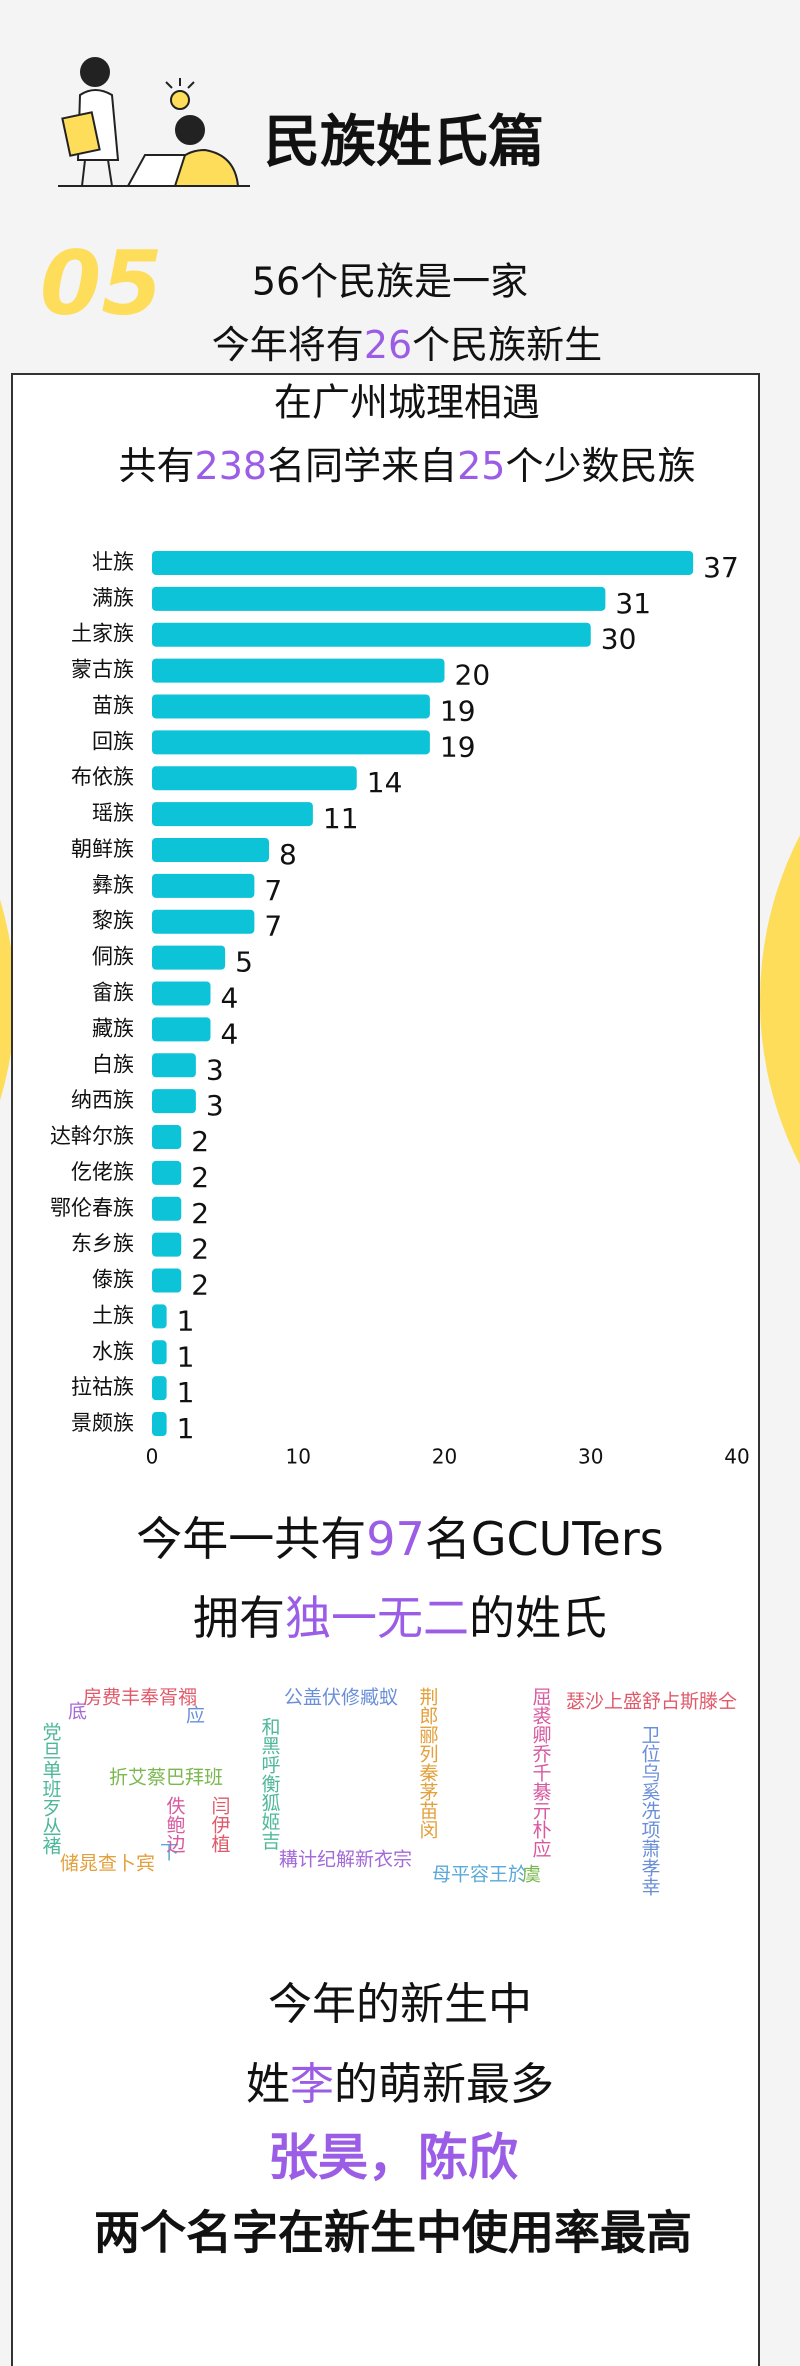  What do you see at coordinates (154, 122) in the screenshot?
I see `illustration` at bounding box center [154, 122].